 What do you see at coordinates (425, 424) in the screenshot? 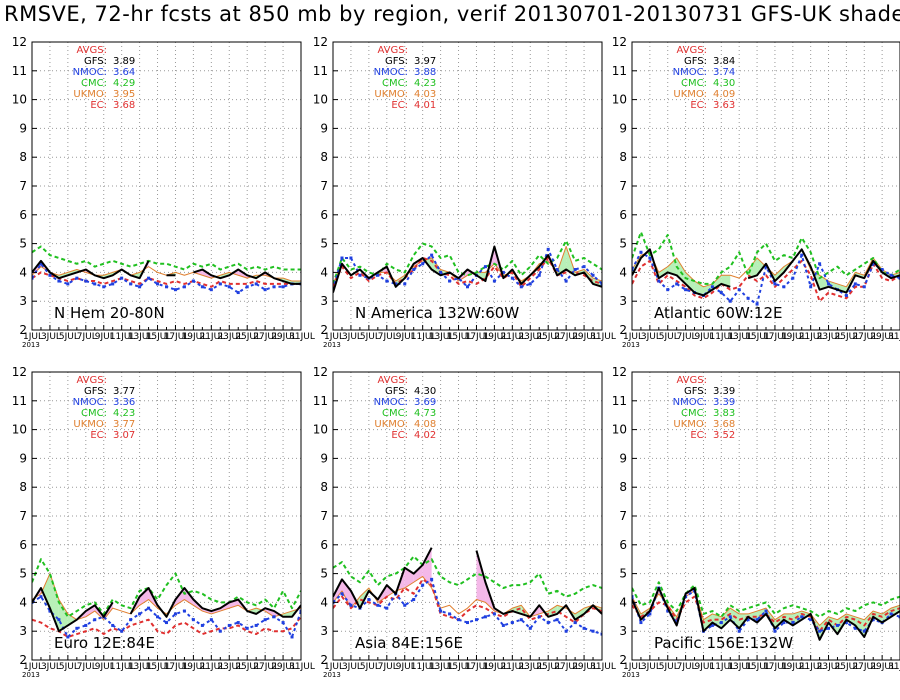
I see `legend-ukmo-avg: 4.08` at bounding box center [425, 424].